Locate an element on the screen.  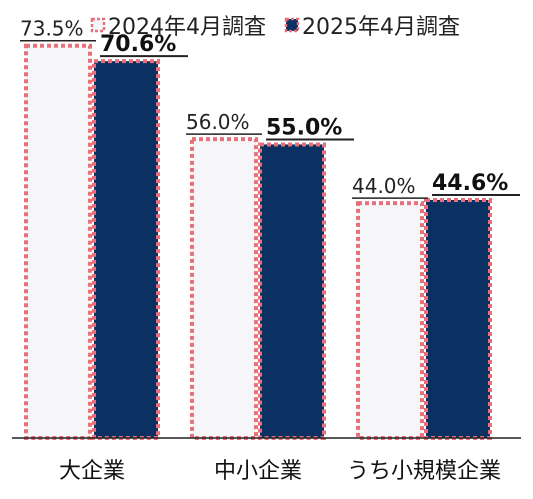
value-label-2025-0: 70.6% is located at coordinates (138, 44).